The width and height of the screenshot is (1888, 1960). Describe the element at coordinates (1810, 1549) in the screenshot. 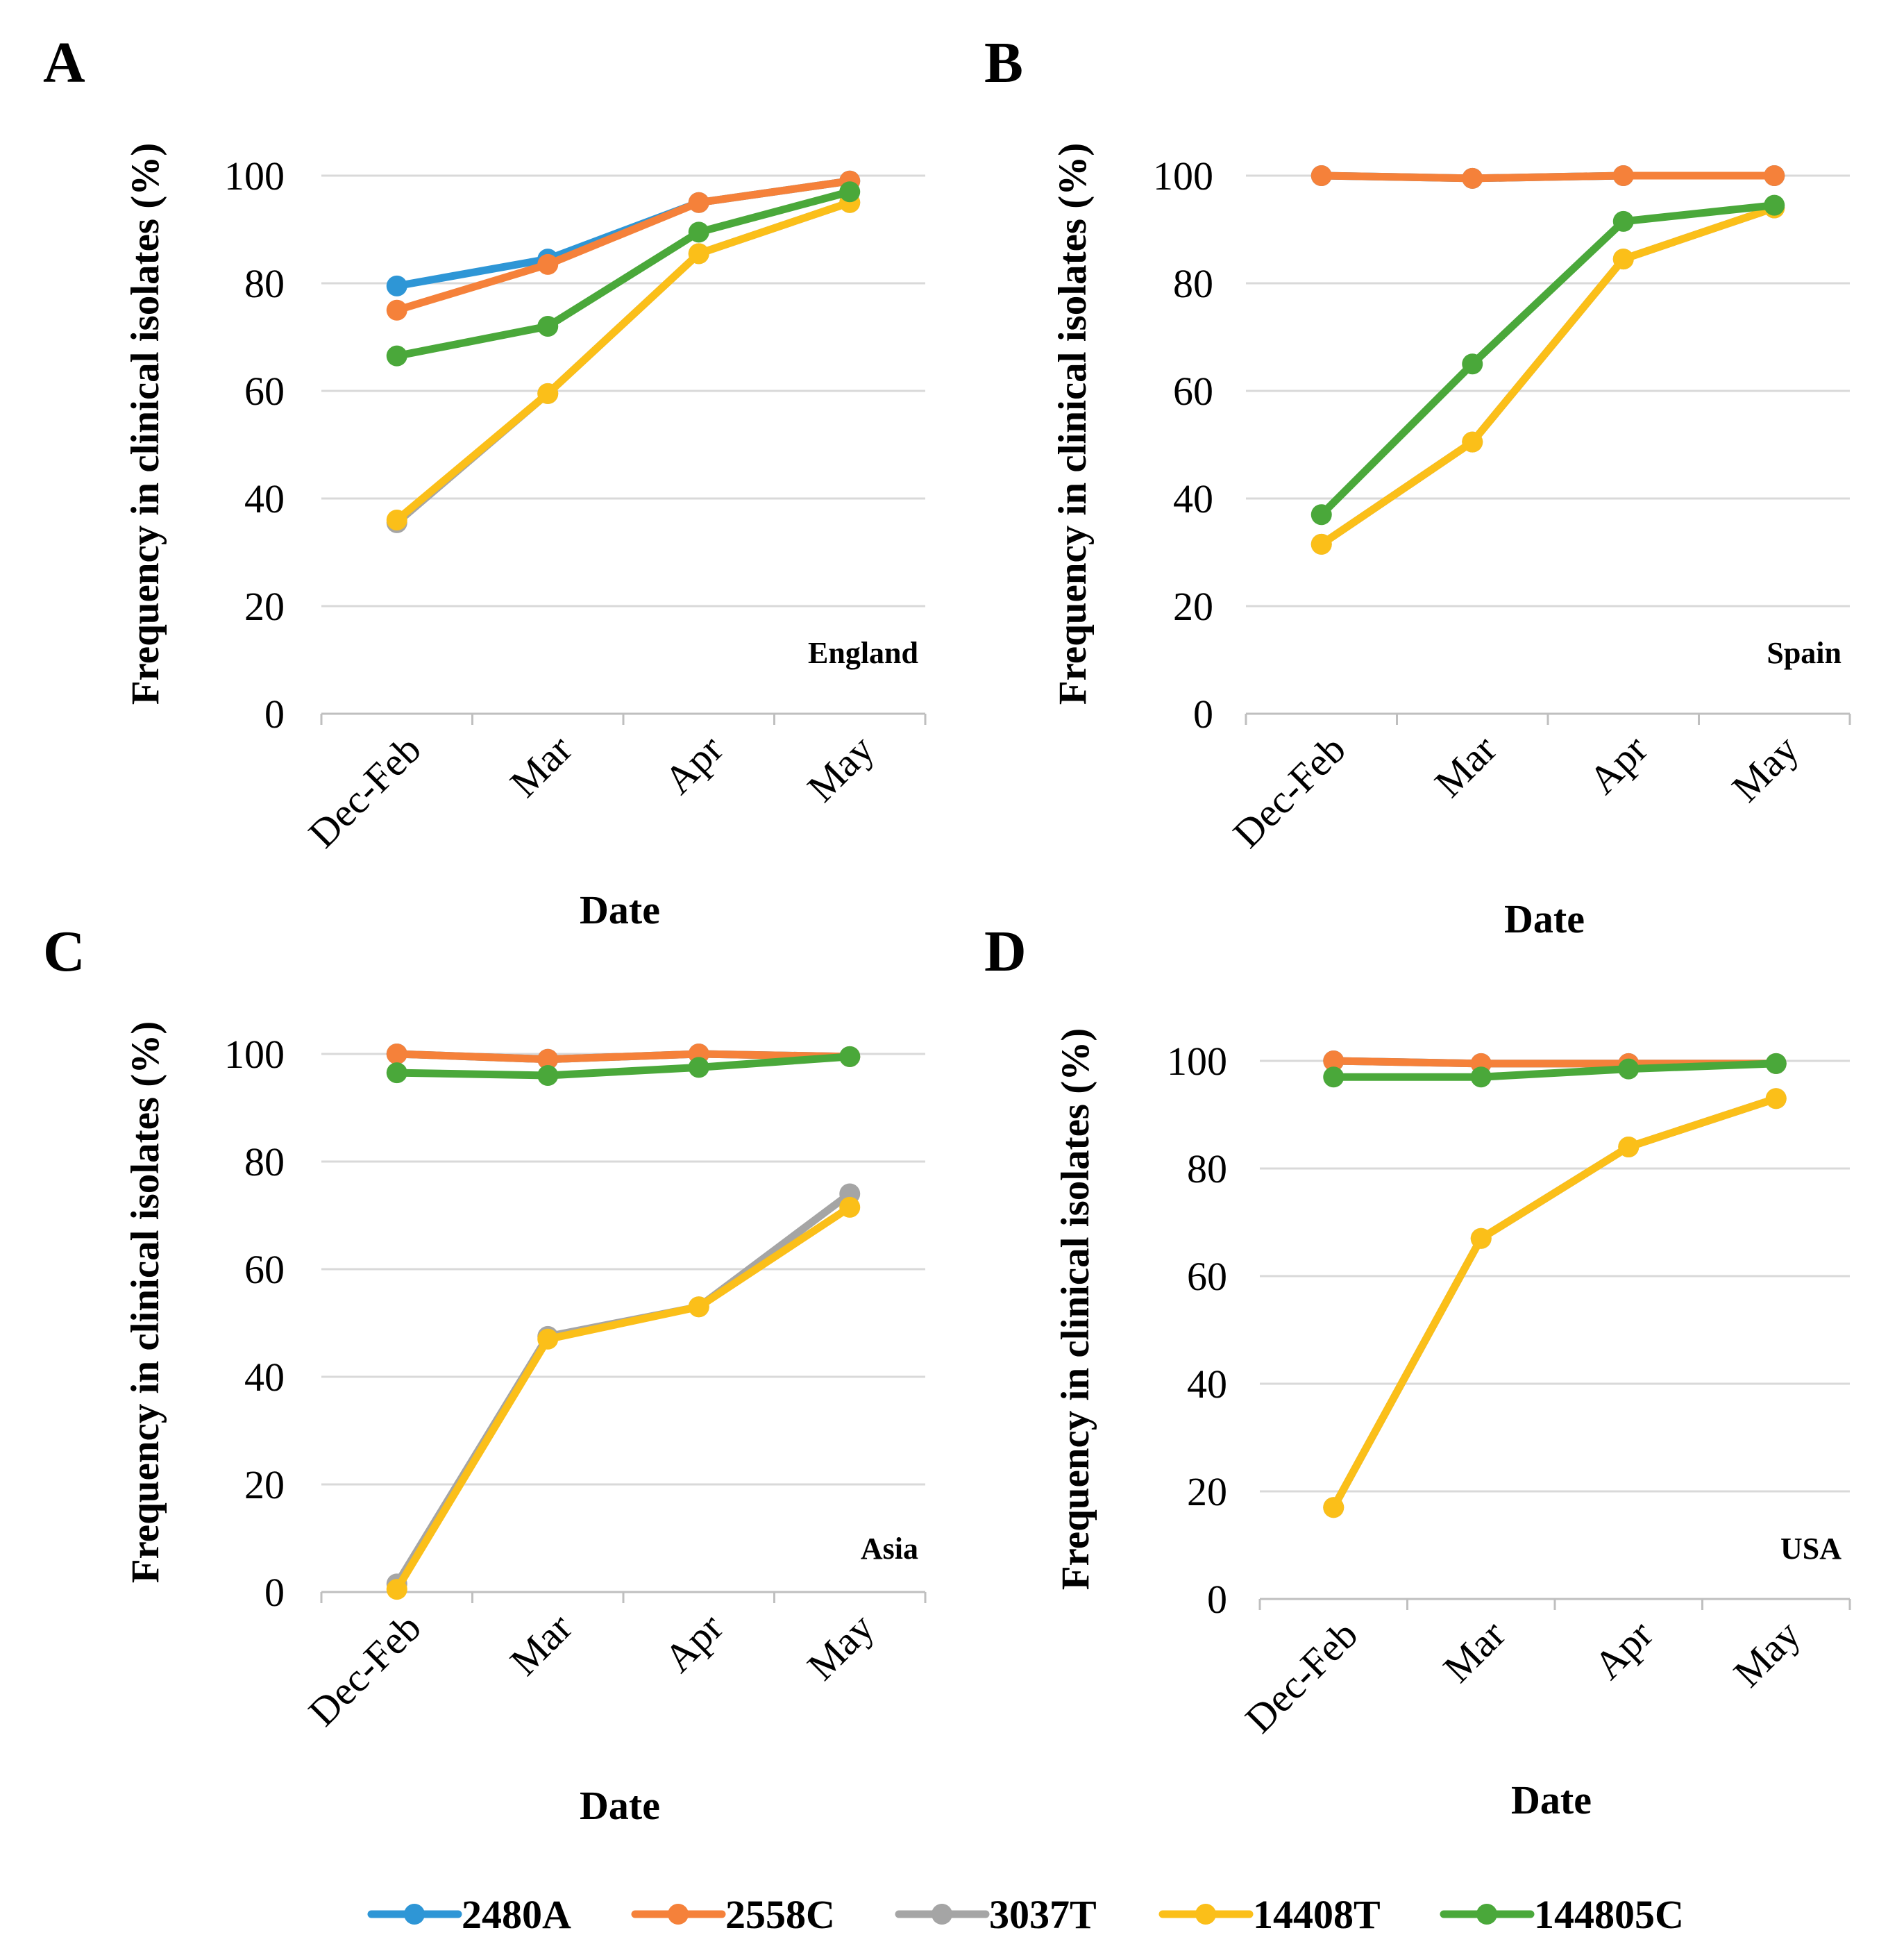

I see `region-label: USA` at that location.